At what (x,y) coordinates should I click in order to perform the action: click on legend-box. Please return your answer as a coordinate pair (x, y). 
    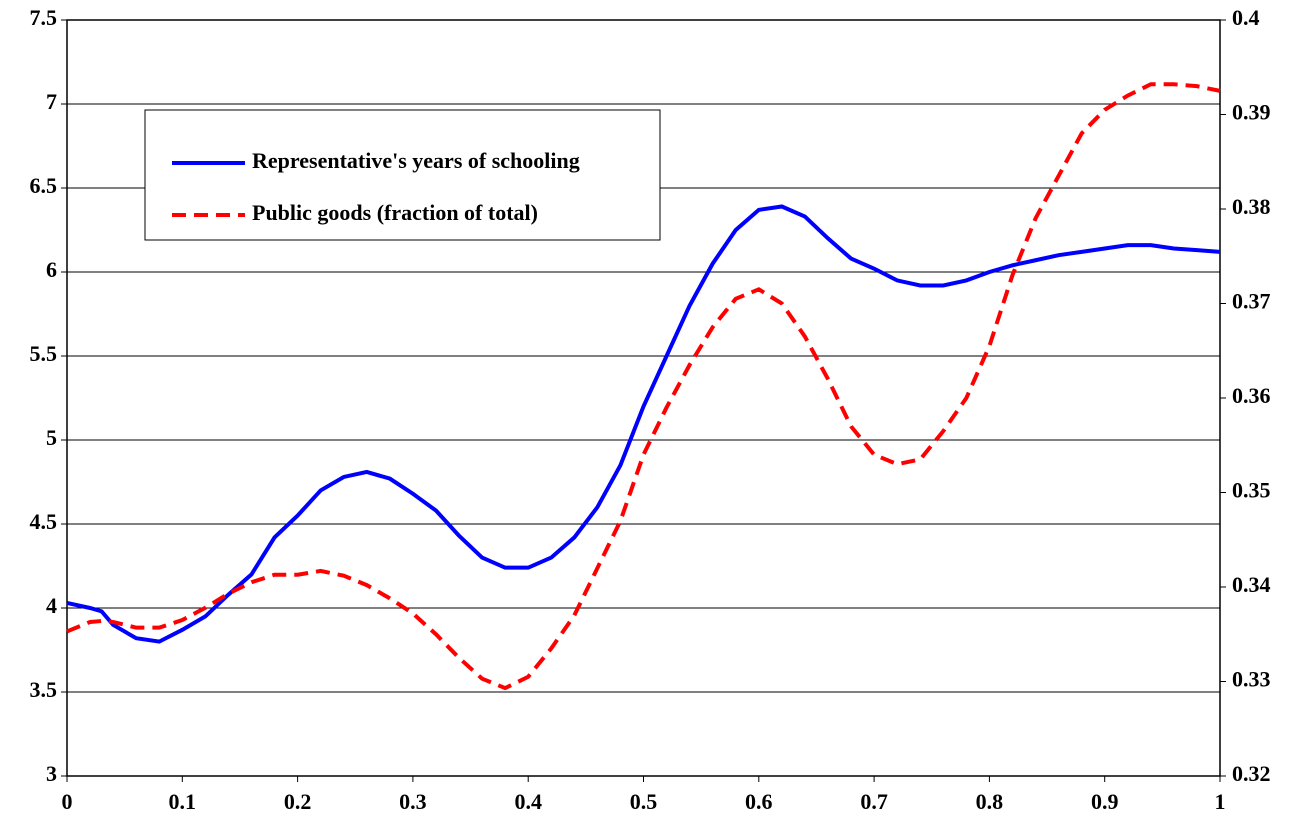
    Looking at the image, I should click on (402, 175).